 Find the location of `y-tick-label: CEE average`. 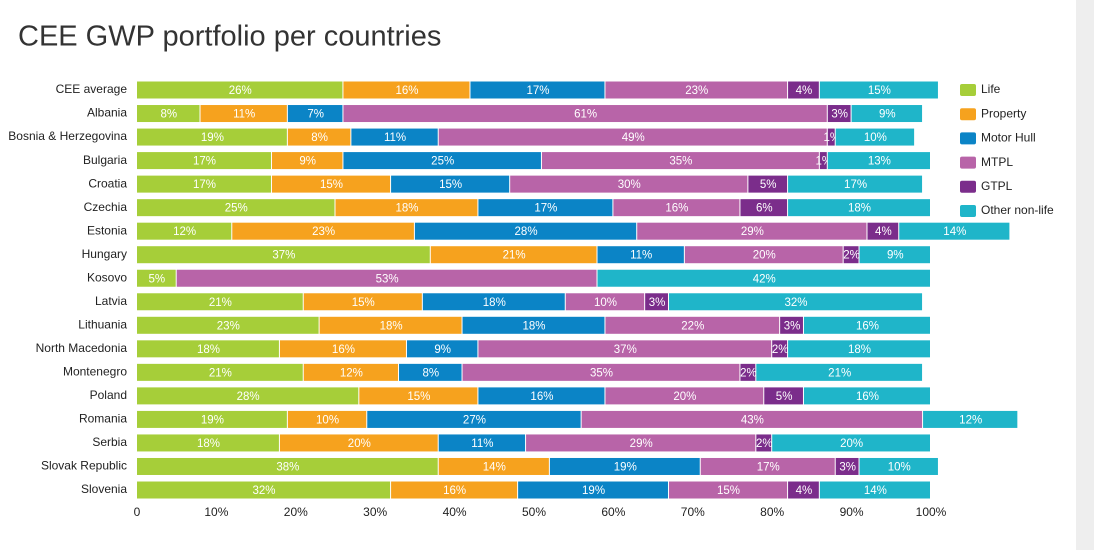

y-tick-label: CEE average is located at coordinates (92, 89).